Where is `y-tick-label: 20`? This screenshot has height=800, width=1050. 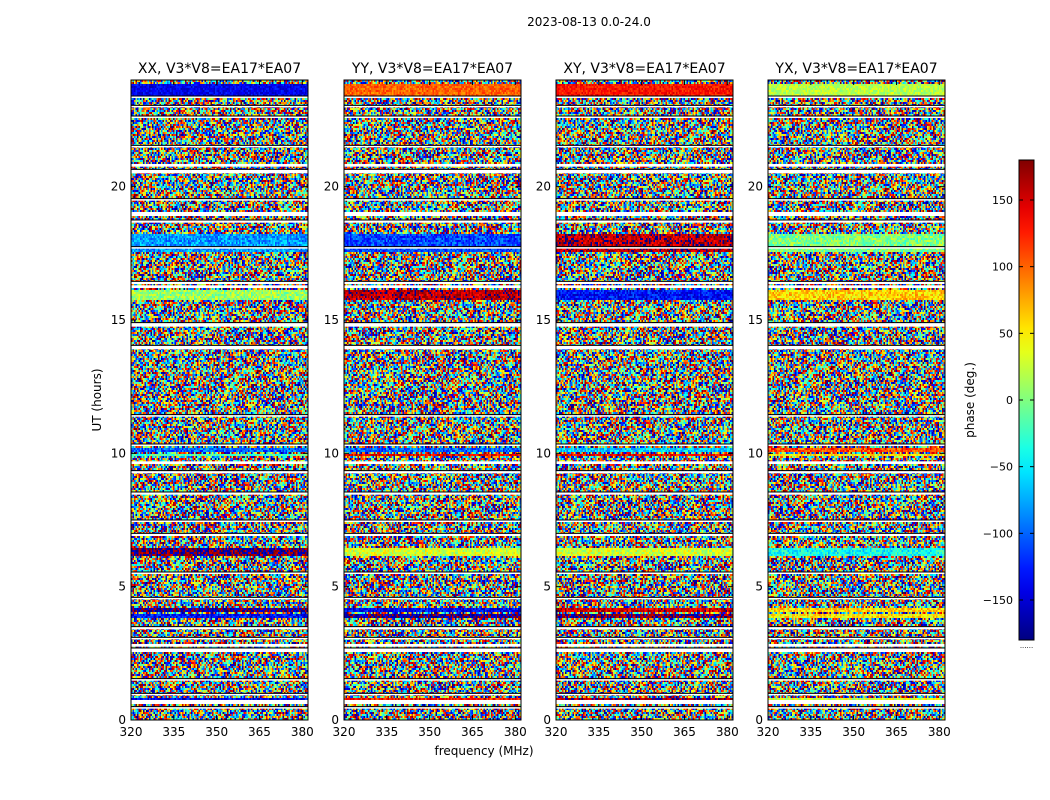
y-tick-label: 20 is located at coordinates (118, 187).